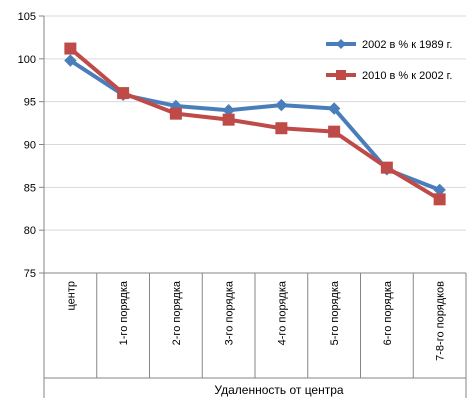  Describe the element at coordinates (30, 231) in the screenshot. I see `y-tick-label: 80` at that location.